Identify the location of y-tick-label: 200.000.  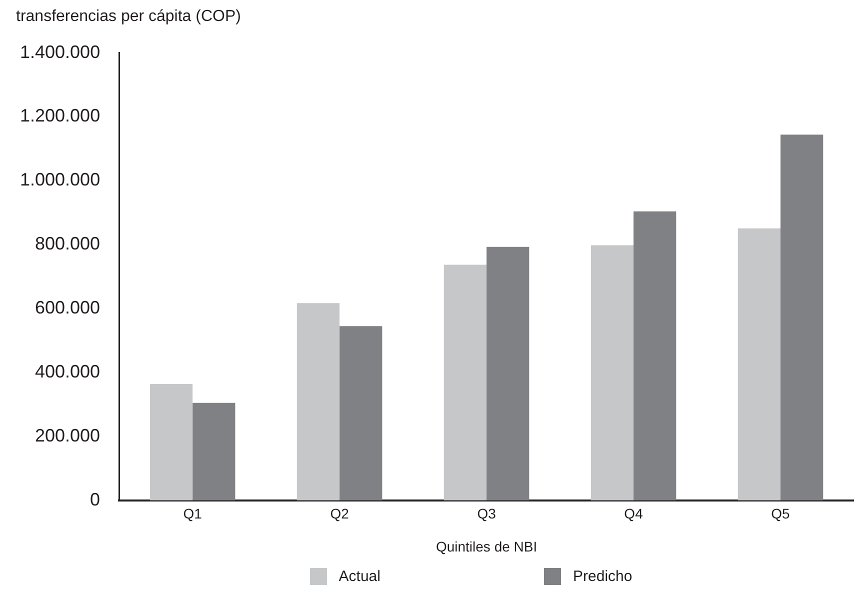
(67, 435).